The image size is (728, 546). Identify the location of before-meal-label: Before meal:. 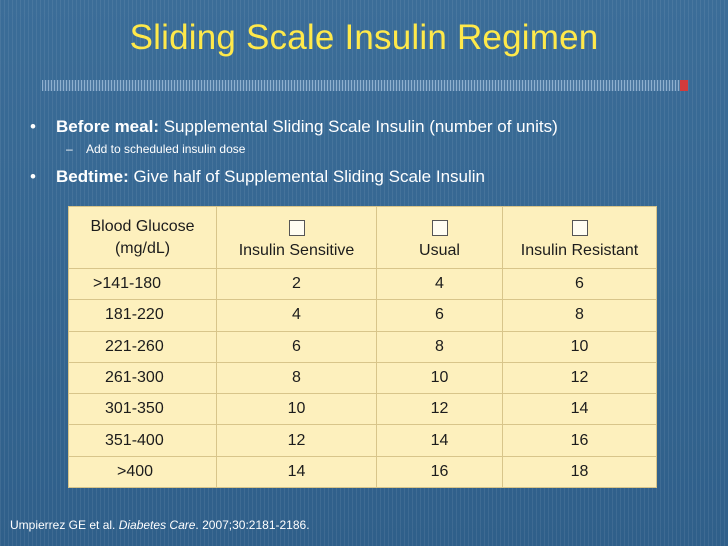
(107, 126).